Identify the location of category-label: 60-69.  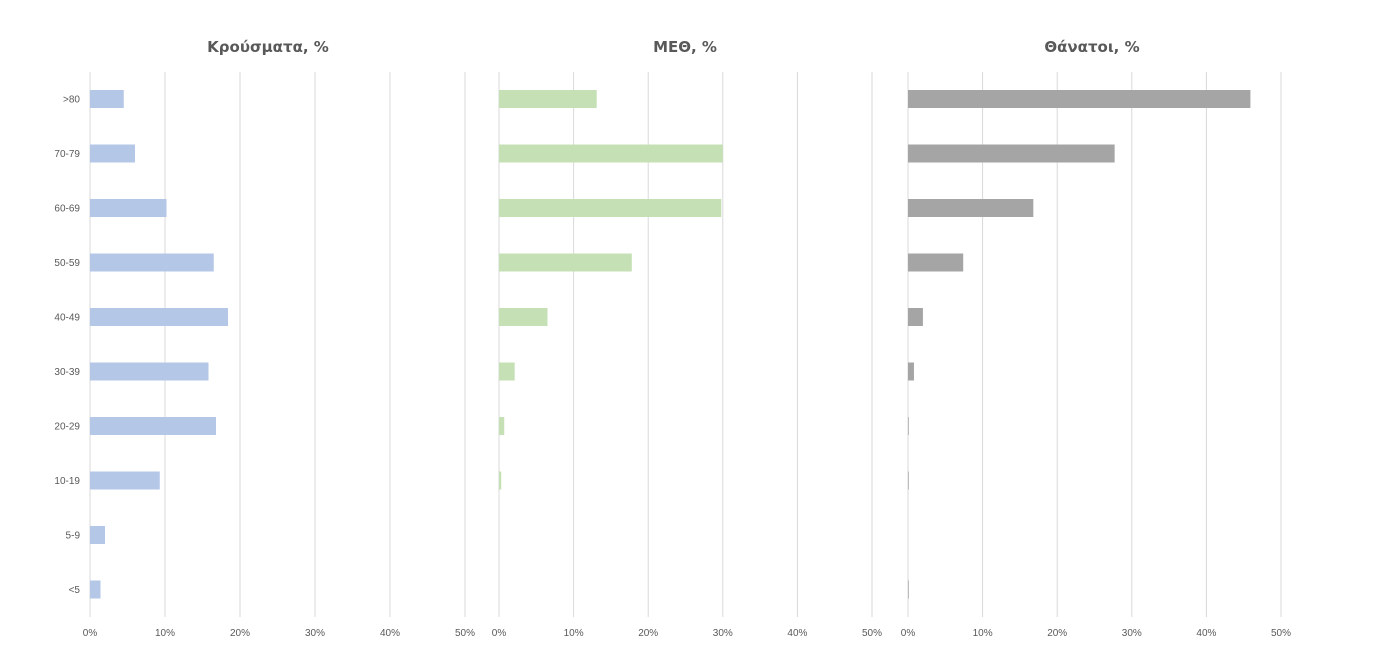
(67, 209).